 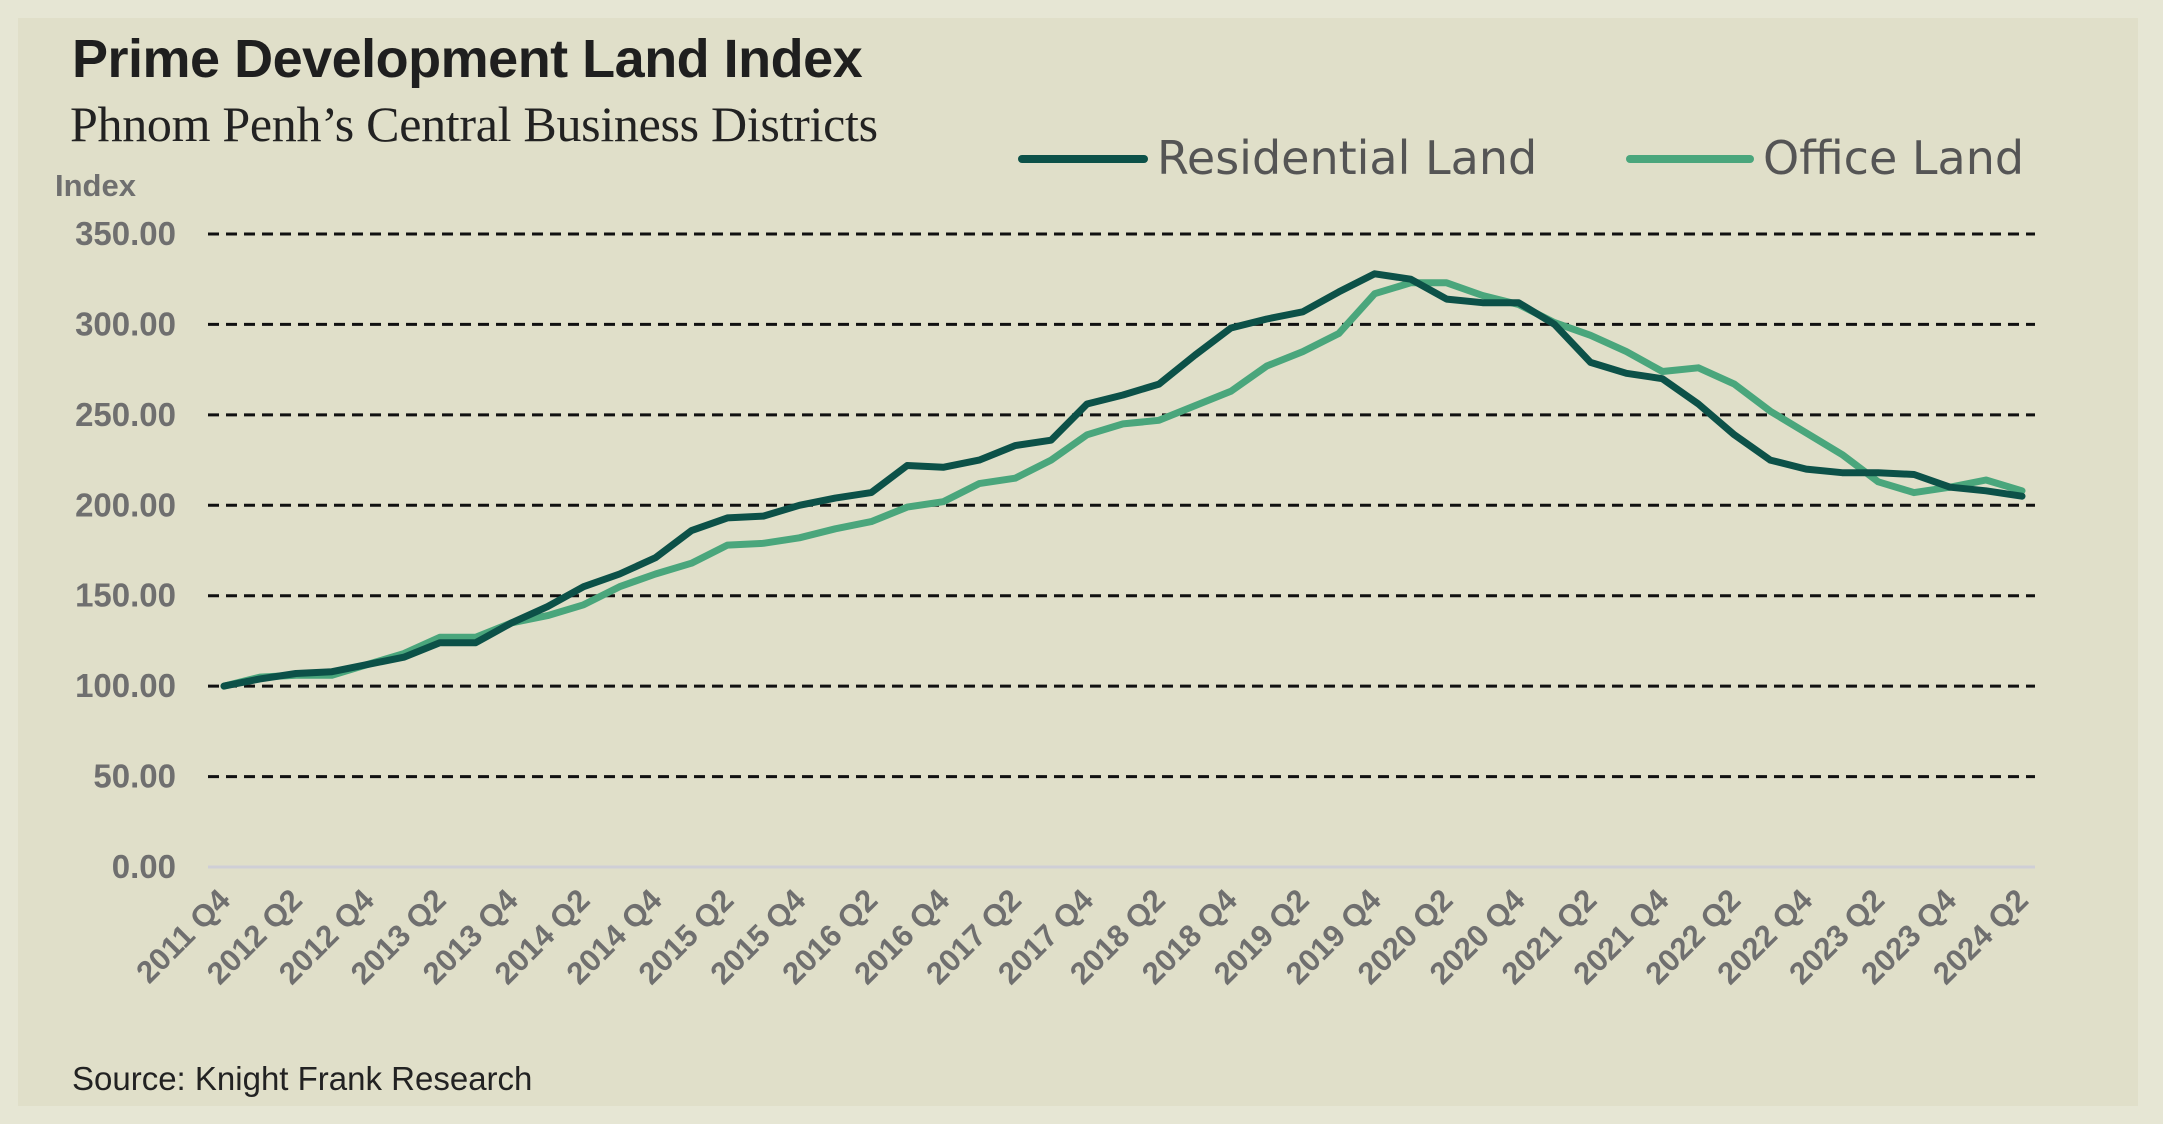 What do you see at coordinates (467, 59) in the screenshot?
I see `chart-title: Prime Development Land Index` at bounding box center [467, 59].